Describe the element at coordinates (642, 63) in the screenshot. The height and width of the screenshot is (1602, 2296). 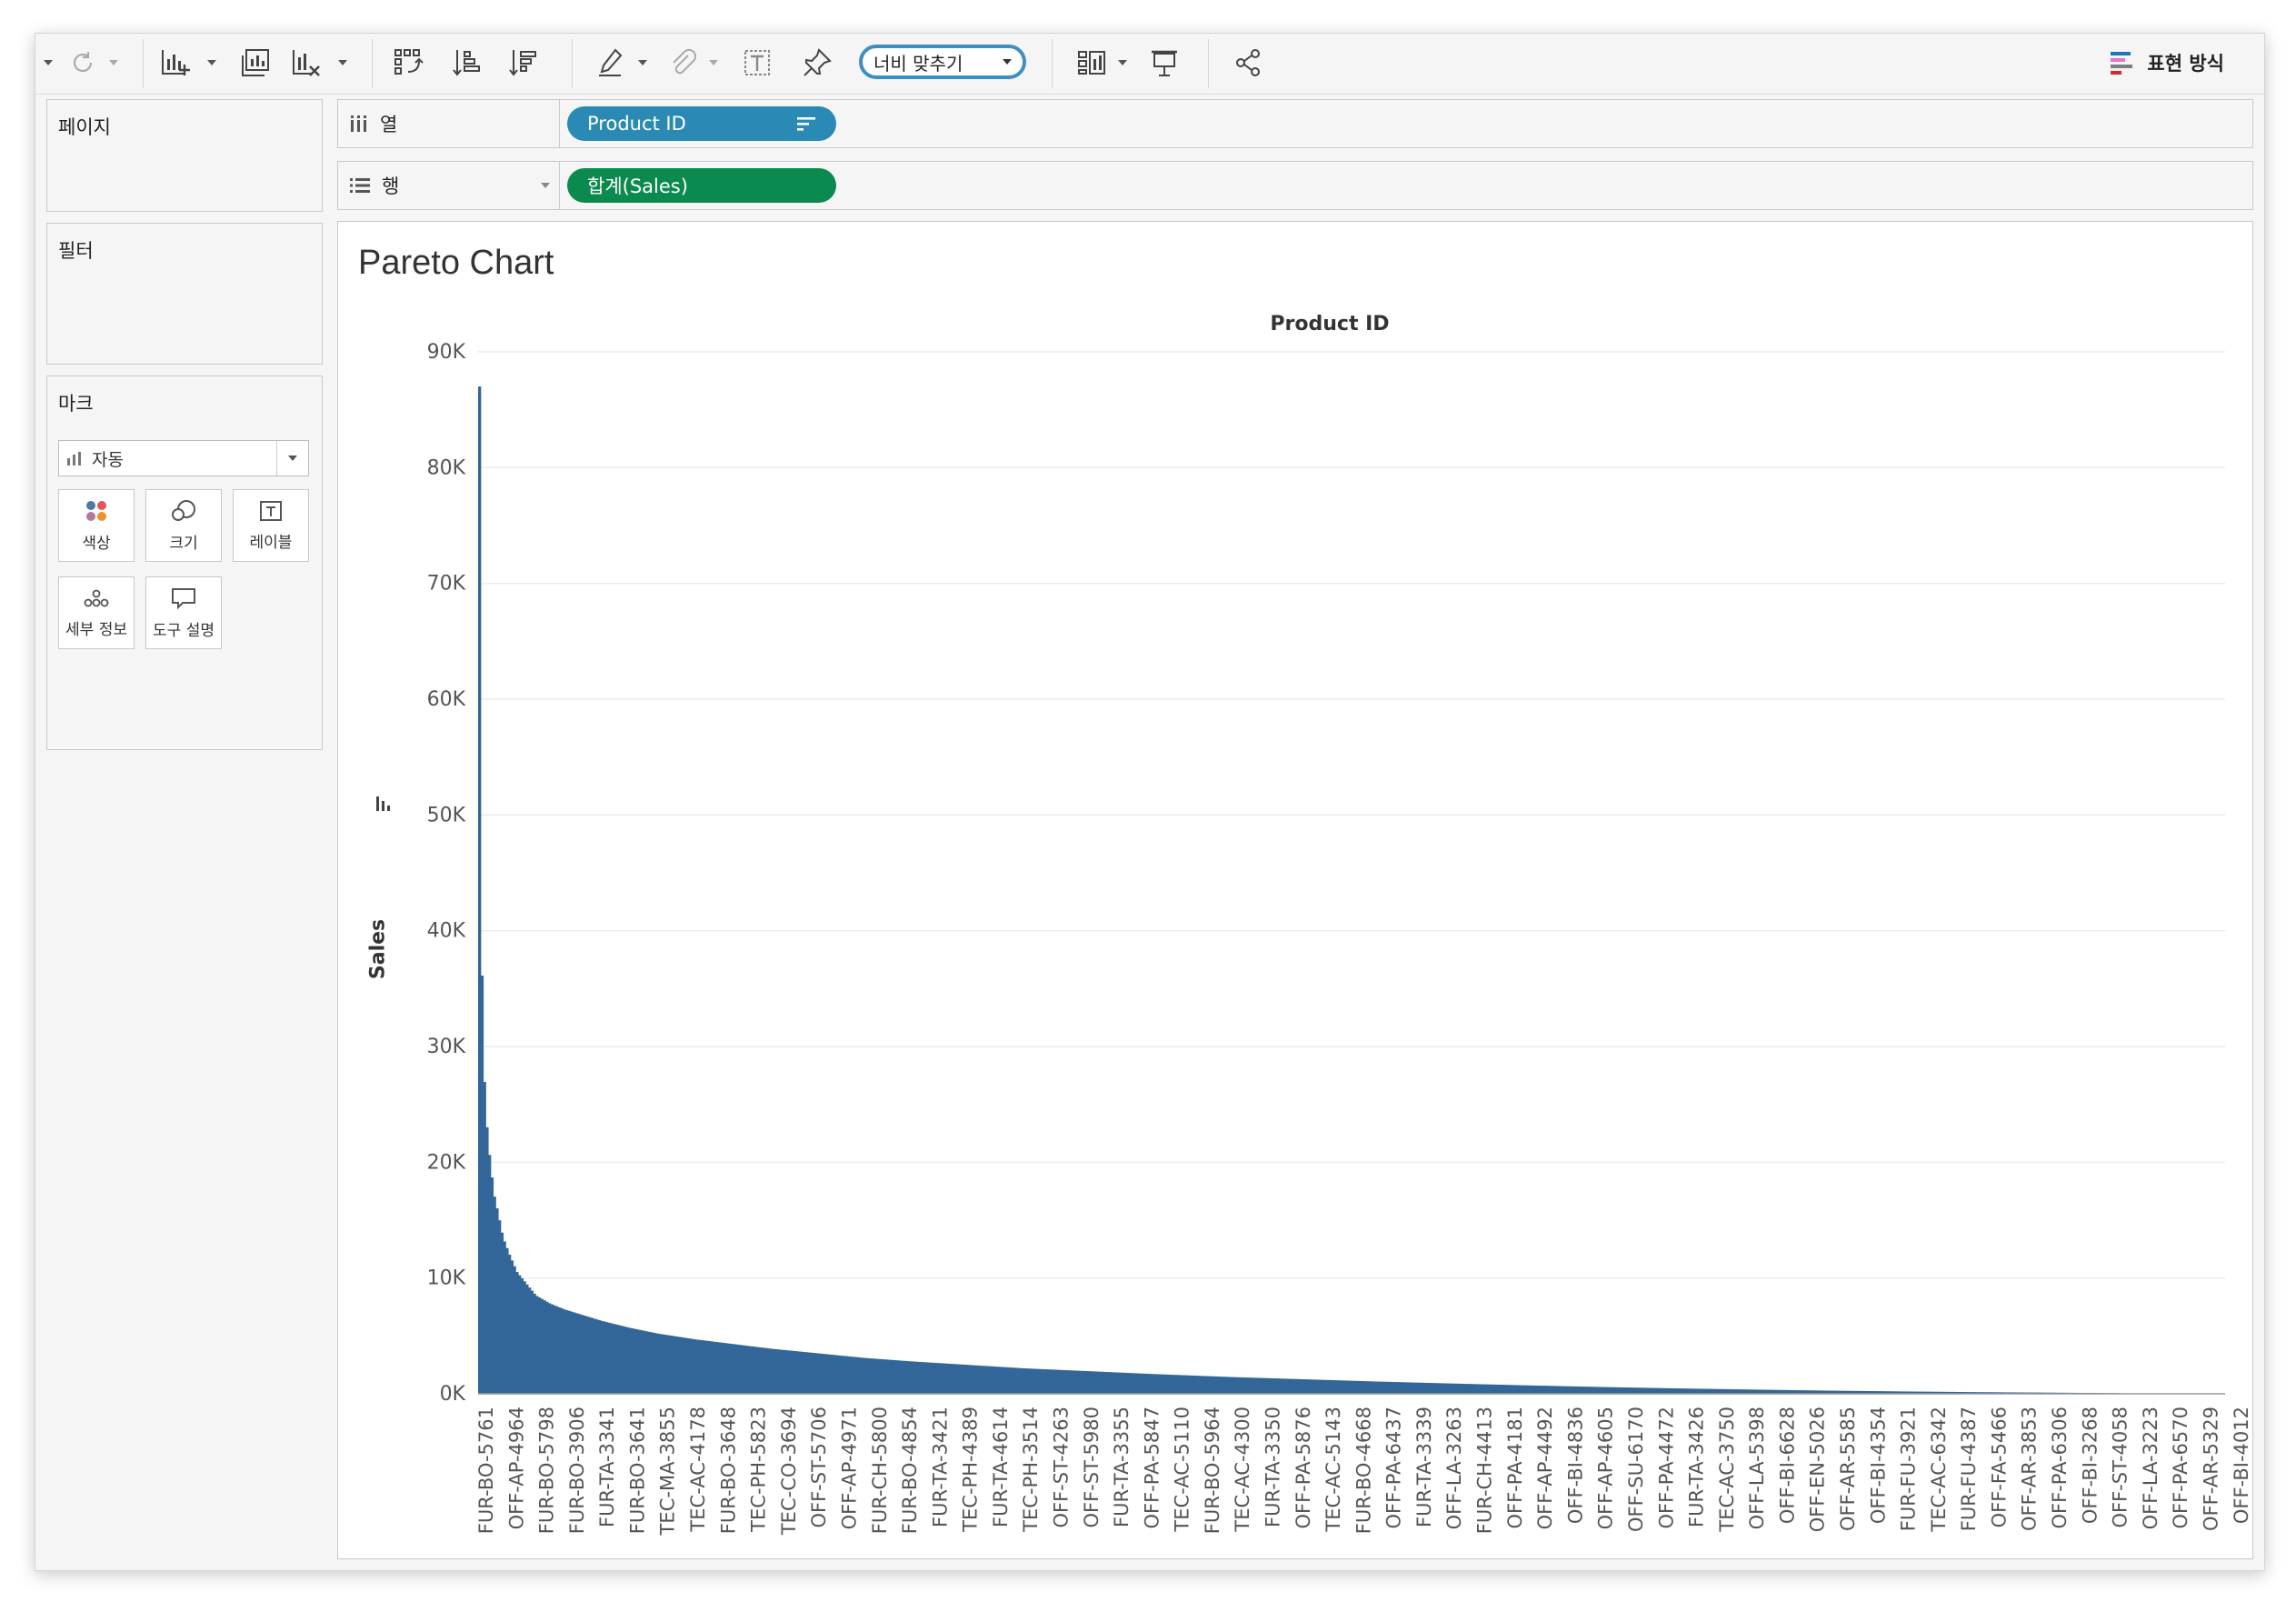
I see `highlight-caret` at that location.